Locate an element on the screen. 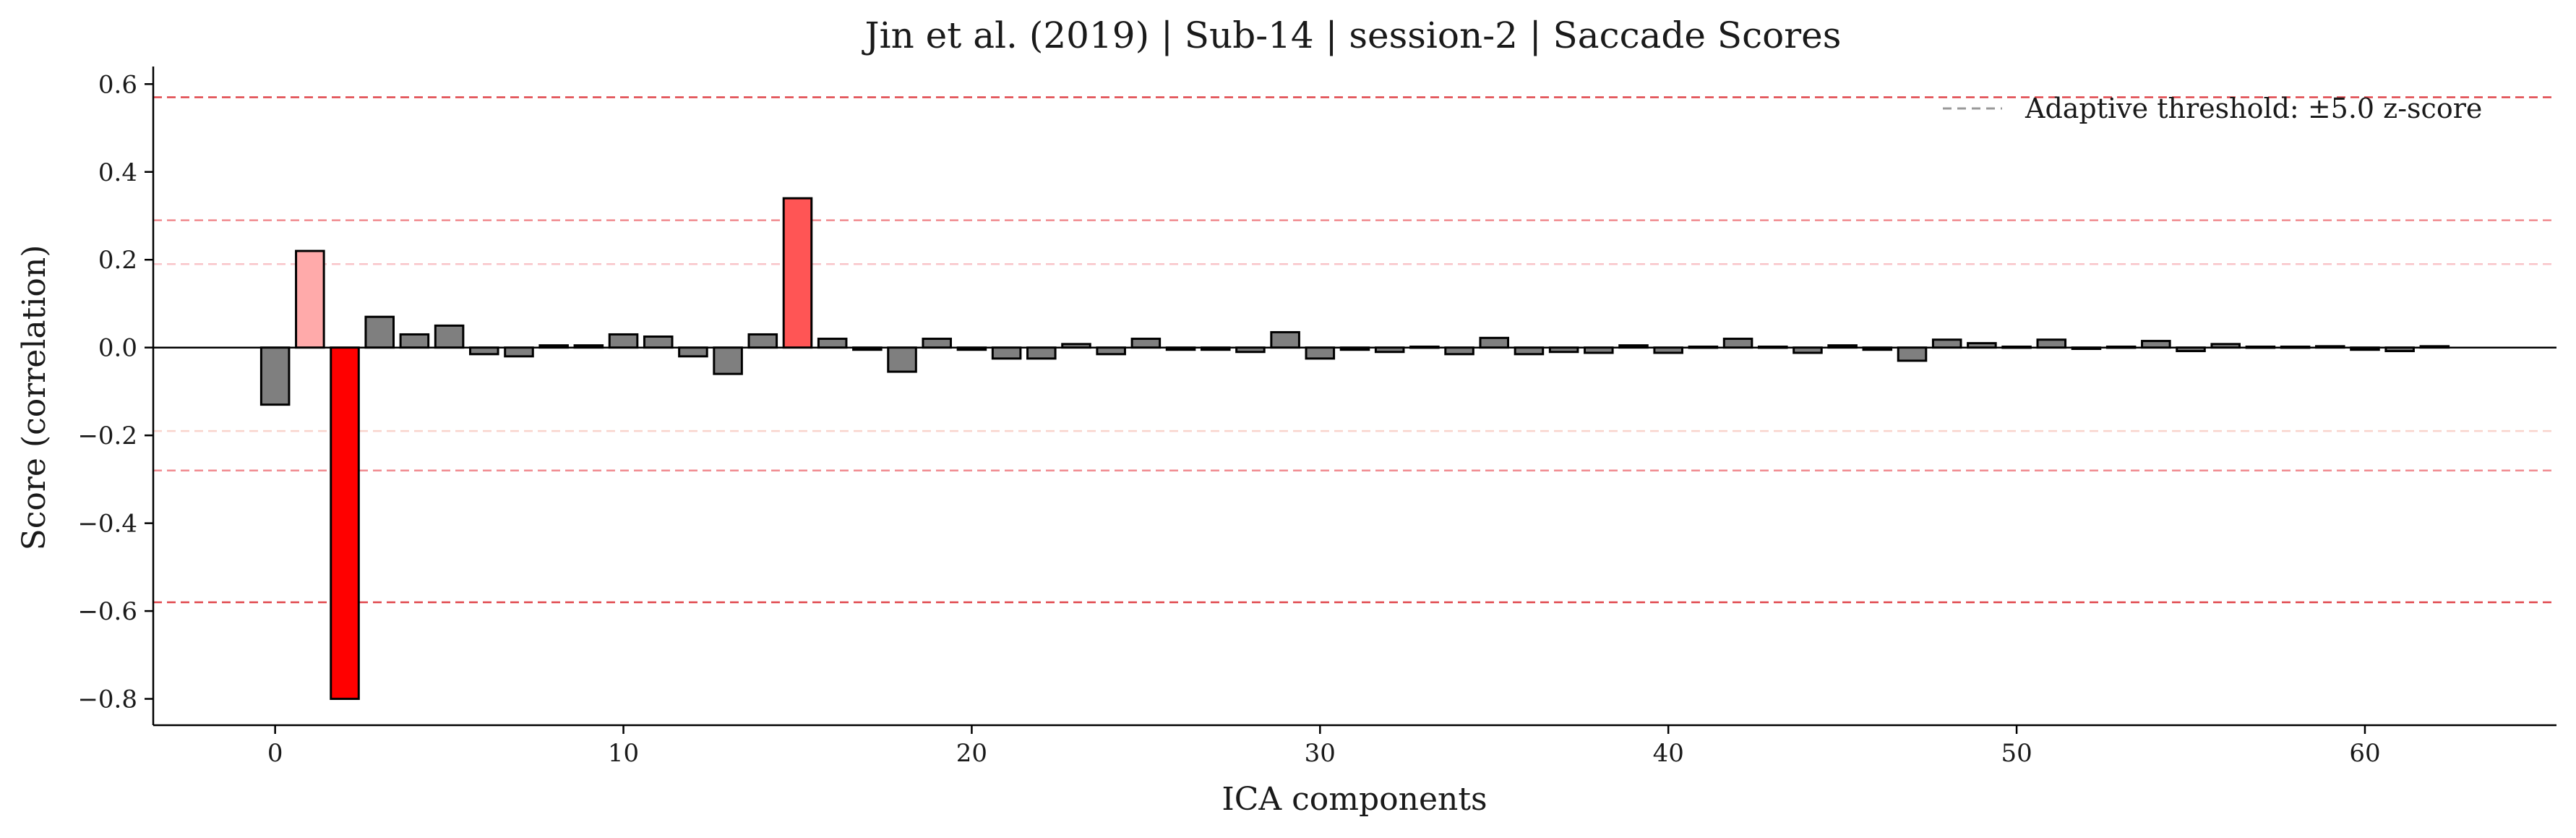  x-axis-label: ICA components is located at coordinates (1354, 799).